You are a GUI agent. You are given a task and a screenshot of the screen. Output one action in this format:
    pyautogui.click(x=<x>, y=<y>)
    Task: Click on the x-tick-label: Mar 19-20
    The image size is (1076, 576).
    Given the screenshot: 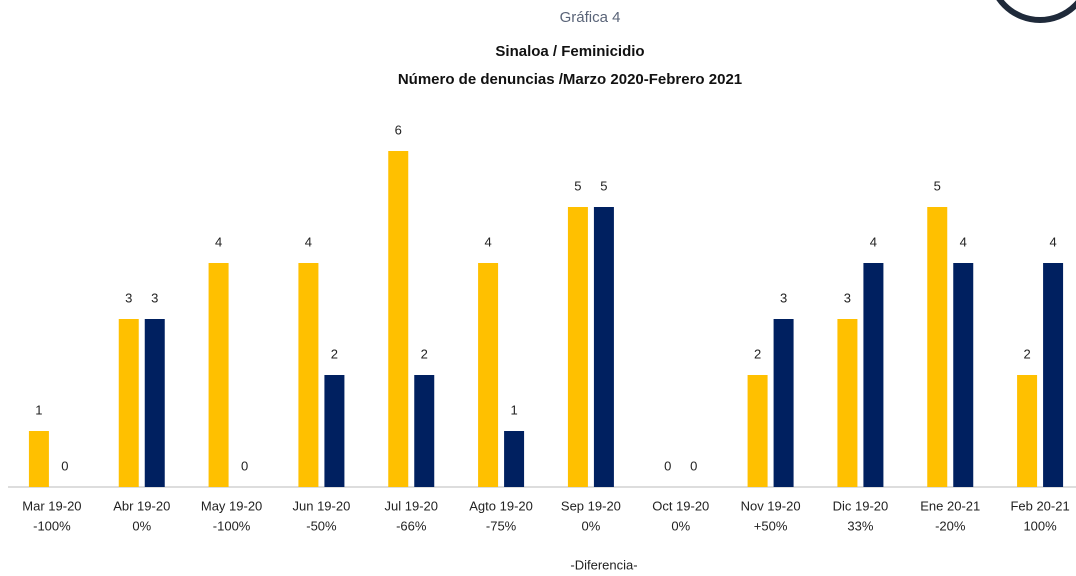 What is the action you would take?
    pyautogui.click(x=51, y=505)
    